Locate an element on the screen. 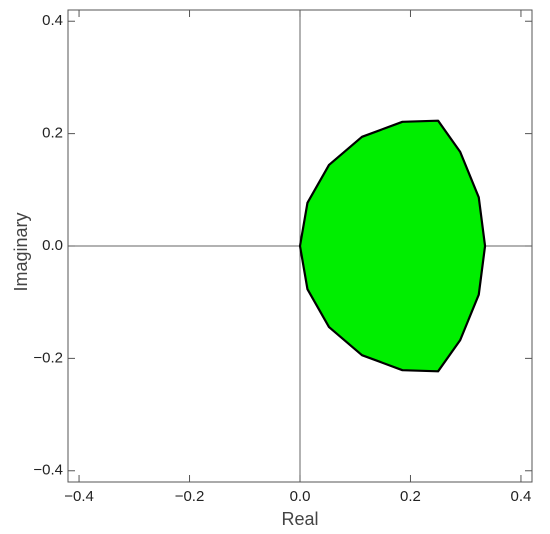 Image resolution: width=550 pixels, height=534 pixels. y-tick-label: 0.0 is located at coordinates (52, 245).